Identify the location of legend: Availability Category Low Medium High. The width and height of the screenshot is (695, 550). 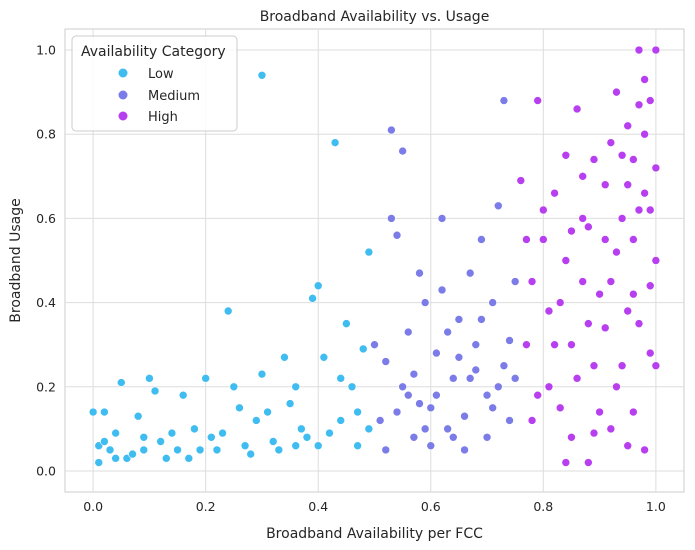
(154, 83).